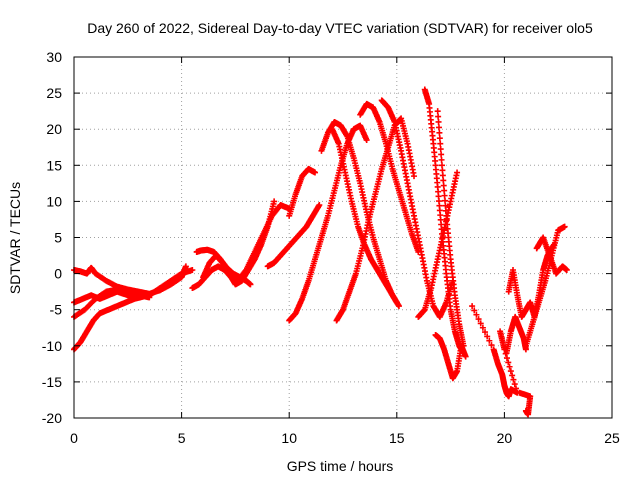  Describe the element at coordinates (54, 165) in the screenshot. I see `y-tick-label: 15` at that location.